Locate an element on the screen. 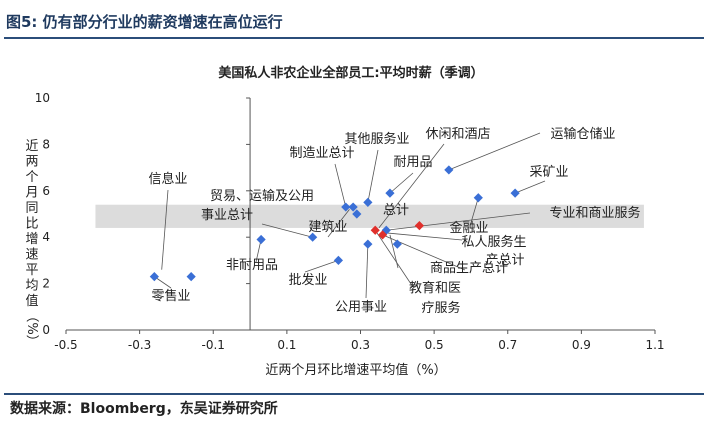 The width and height of the screenshot is (708, 427). highlight-band is located at coordinates (369, 216).